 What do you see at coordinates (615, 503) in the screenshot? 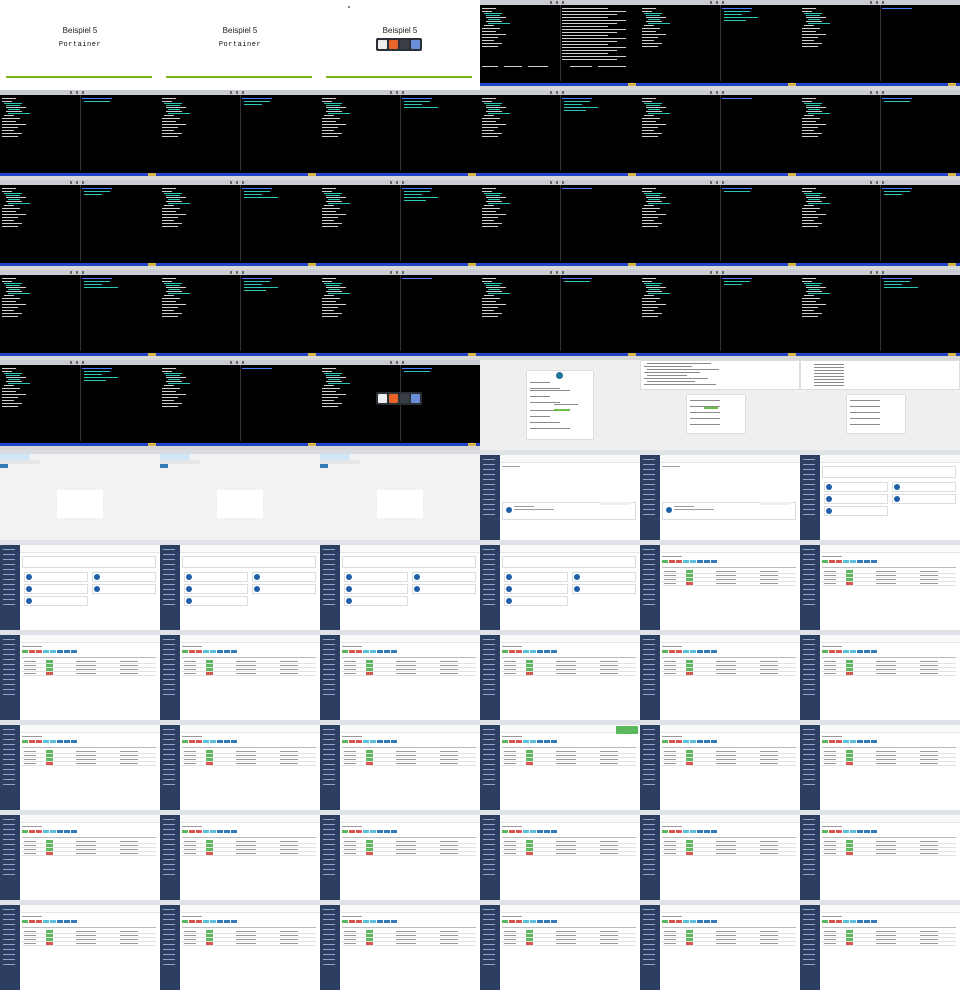
I see `search-input` at bounding box center [615, 503].